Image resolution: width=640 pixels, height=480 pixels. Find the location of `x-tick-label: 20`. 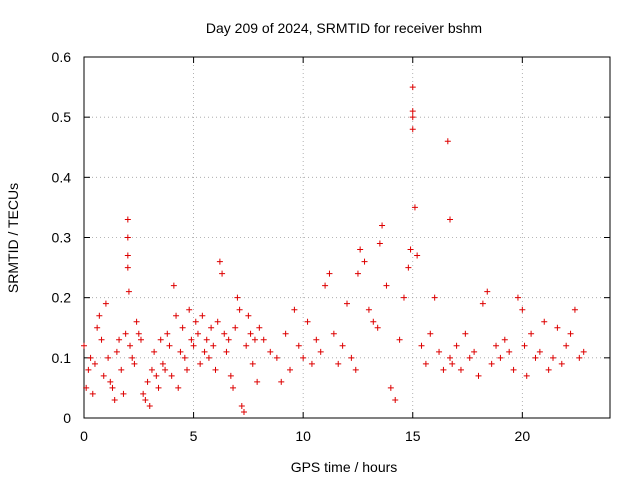

x-tick-label: 20 is located at coordinates (523, 436).